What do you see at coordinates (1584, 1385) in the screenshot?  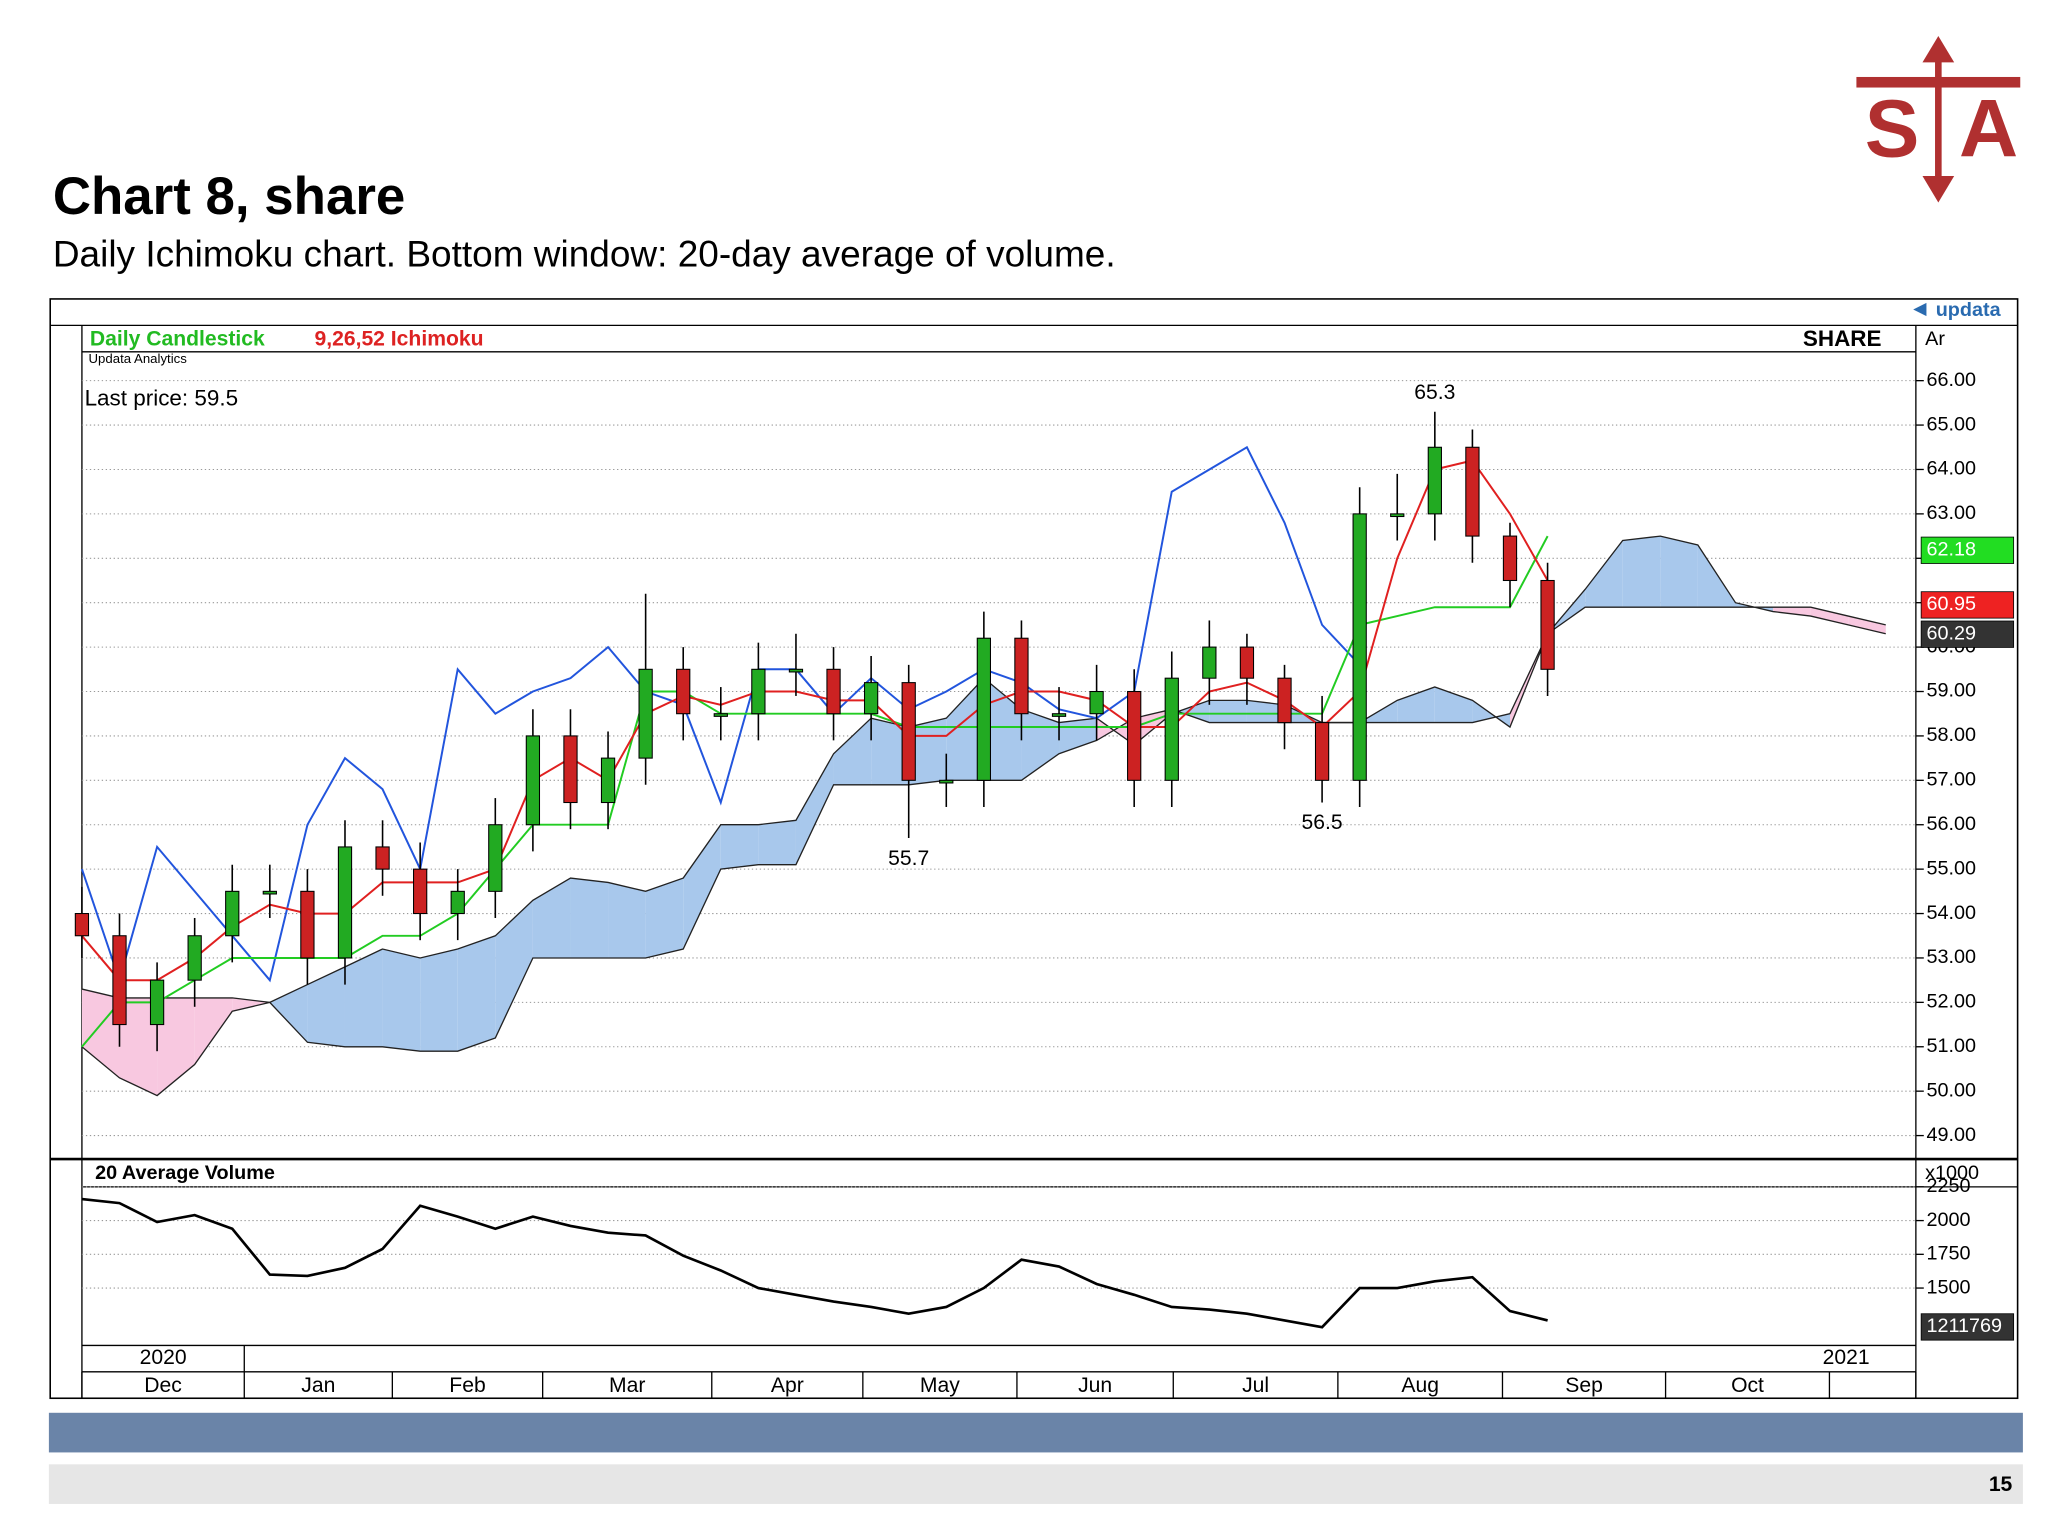 I see `x-tick-label: Sep` at bounding box center [1584, 1385].